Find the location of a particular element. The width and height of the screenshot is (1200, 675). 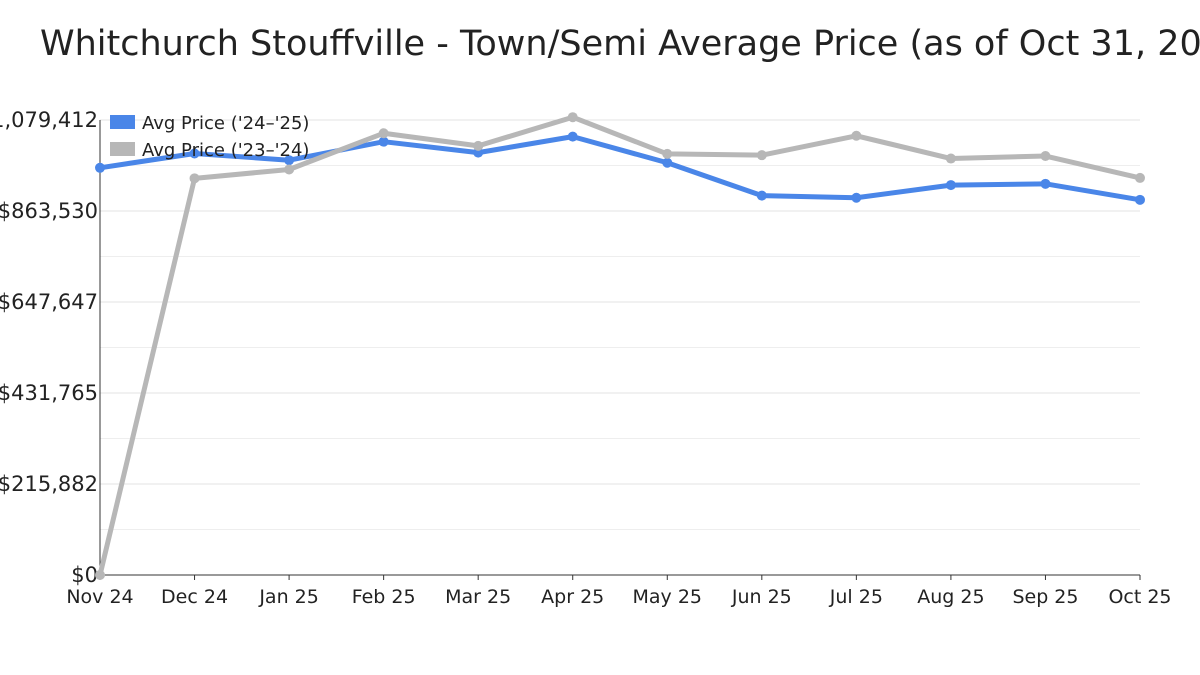

x-tick-label: Dec 24 is located at coordinates (194, 597).